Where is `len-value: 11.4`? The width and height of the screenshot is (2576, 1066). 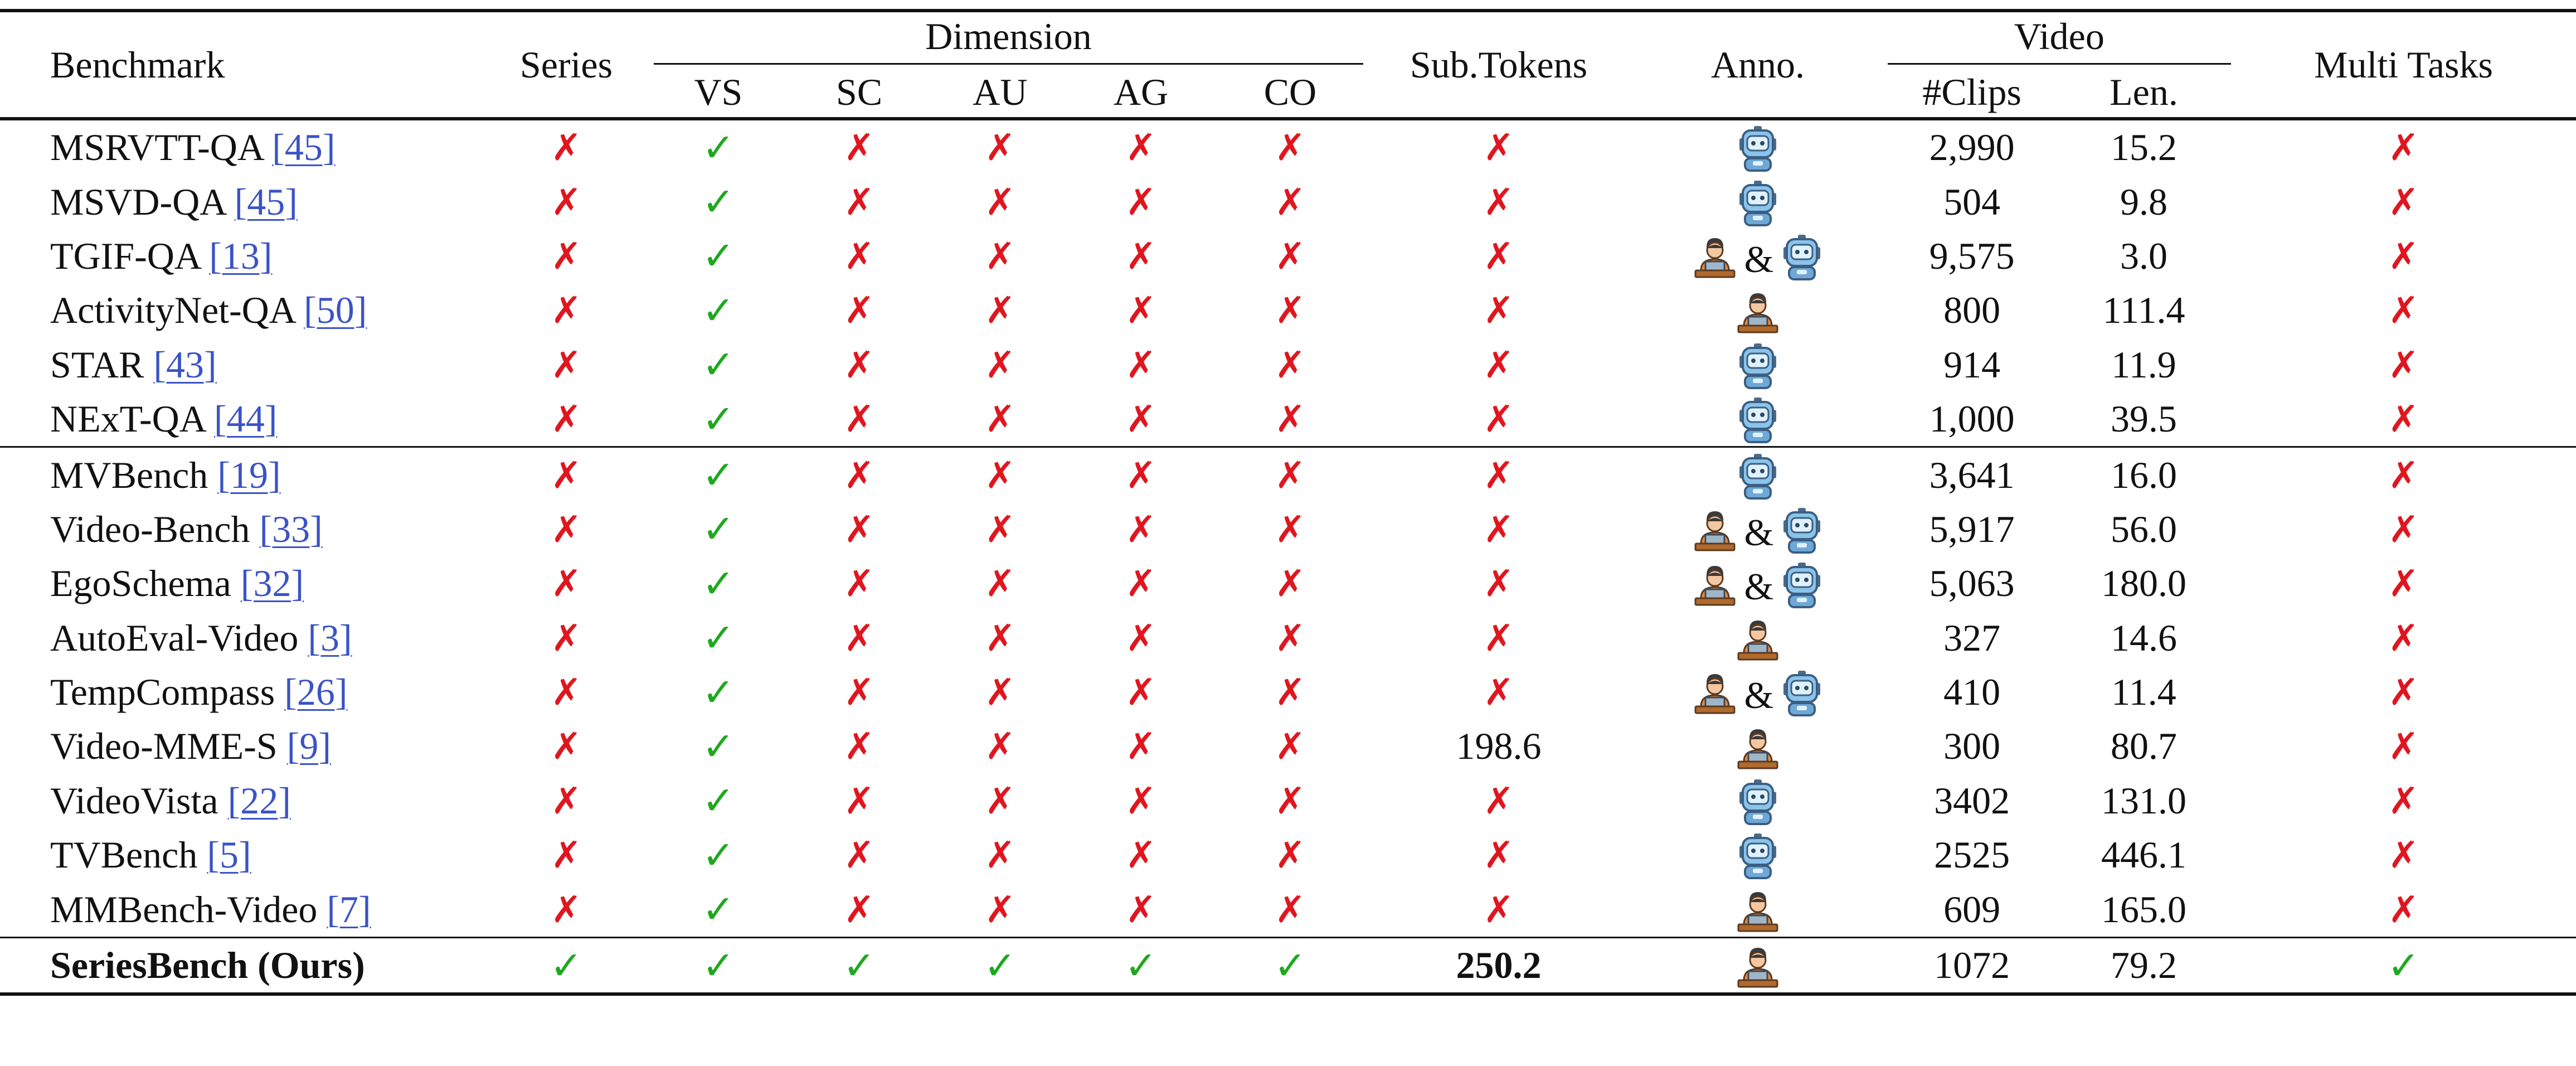
len-value: 11.4 is located at coordinates (2143, 693).